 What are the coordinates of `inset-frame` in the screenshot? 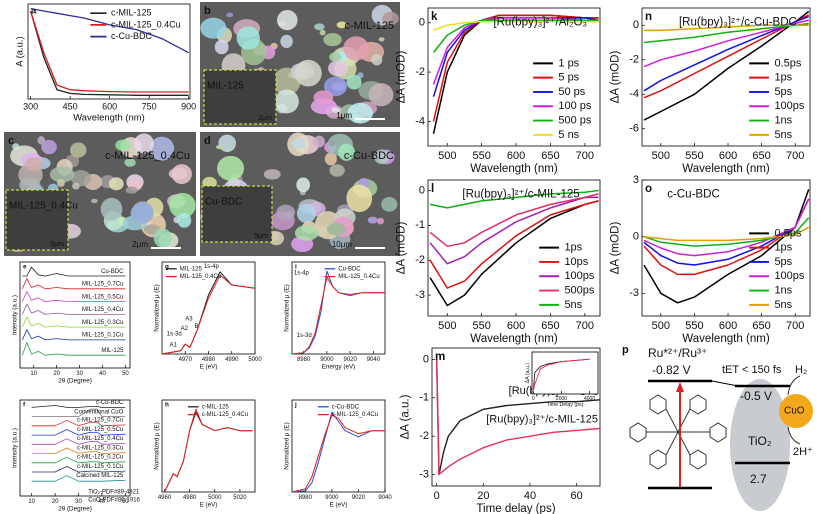 It's located at (240, 97).